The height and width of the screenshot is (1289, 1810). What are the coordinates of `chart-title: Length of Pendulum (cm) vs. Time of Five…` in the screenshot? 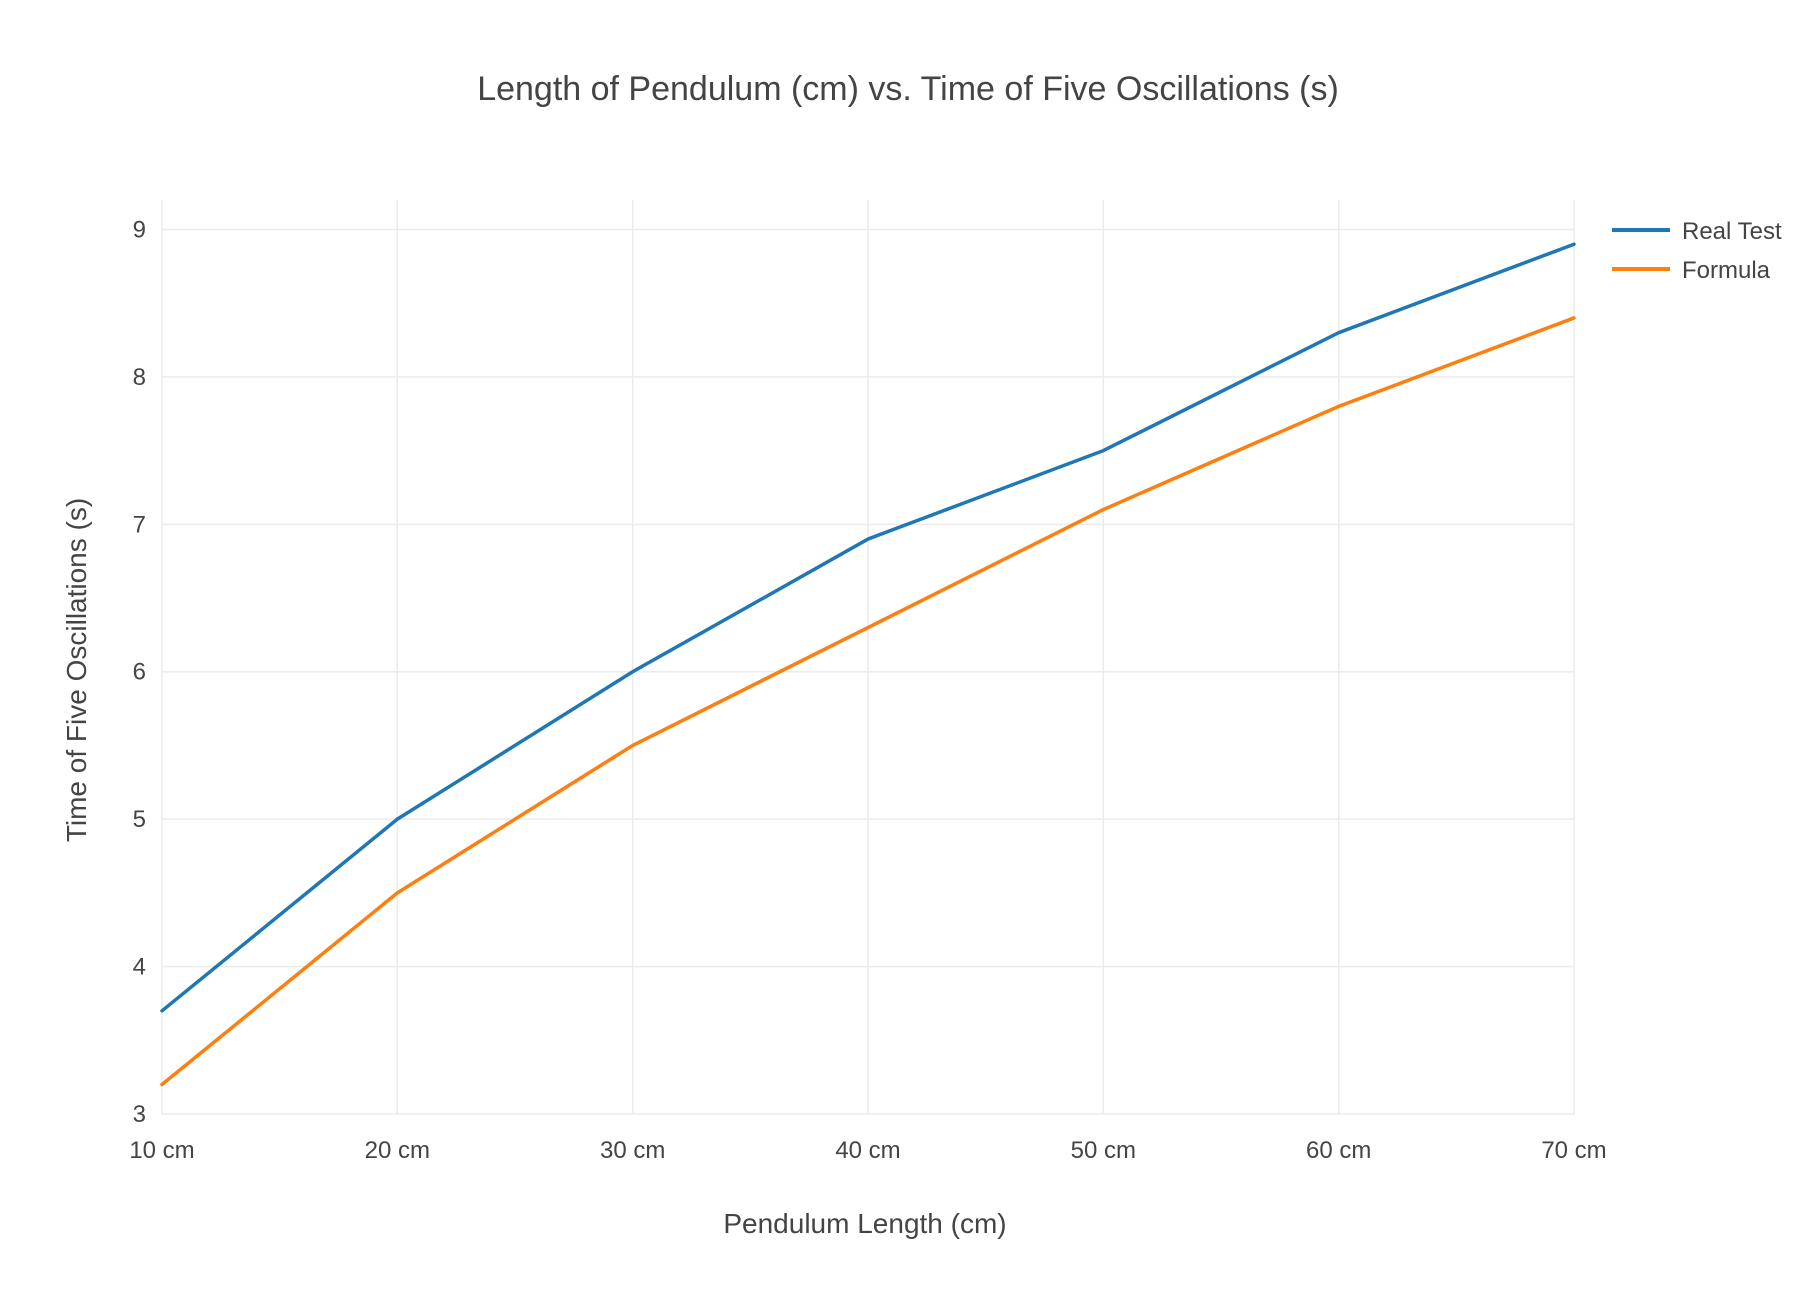 It's located at (908, 89).